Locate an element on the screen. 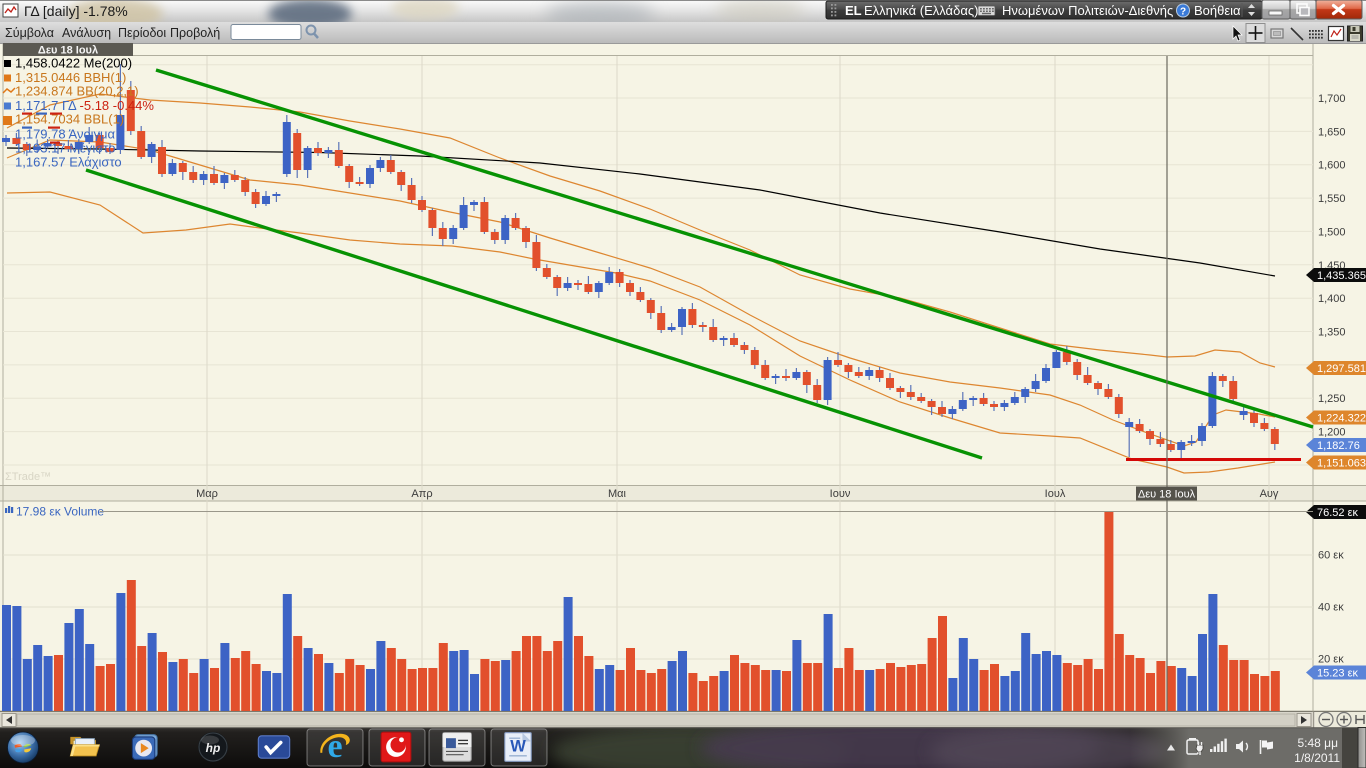  svg-text: 1,435.365 is located at coordinates (1341, 276).